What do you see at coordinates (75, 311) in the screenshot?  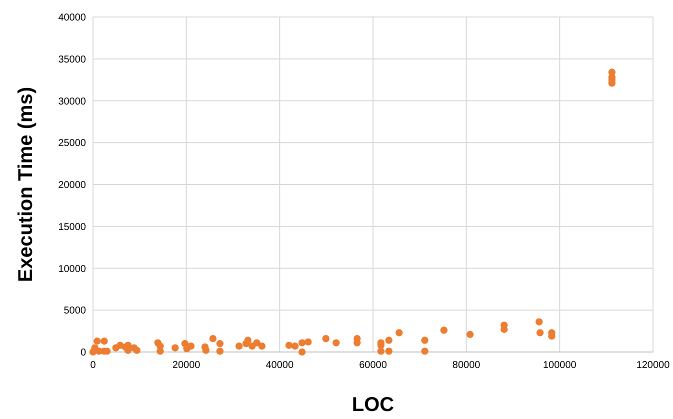 I see `y-tick-label: 5000` at bounding box center [75, 311].